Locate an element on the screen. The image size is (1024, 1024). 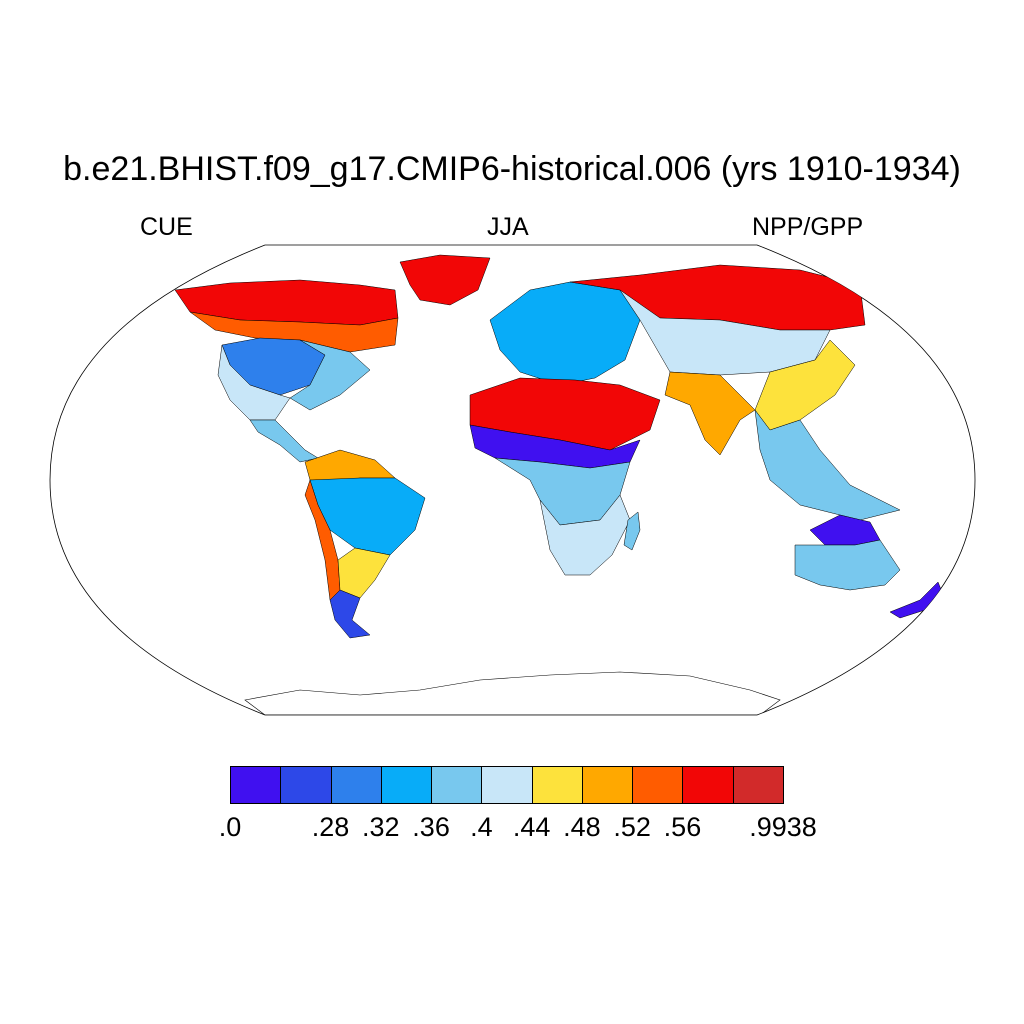
colorbar-label: .0 is located at coordinates (230, 827).